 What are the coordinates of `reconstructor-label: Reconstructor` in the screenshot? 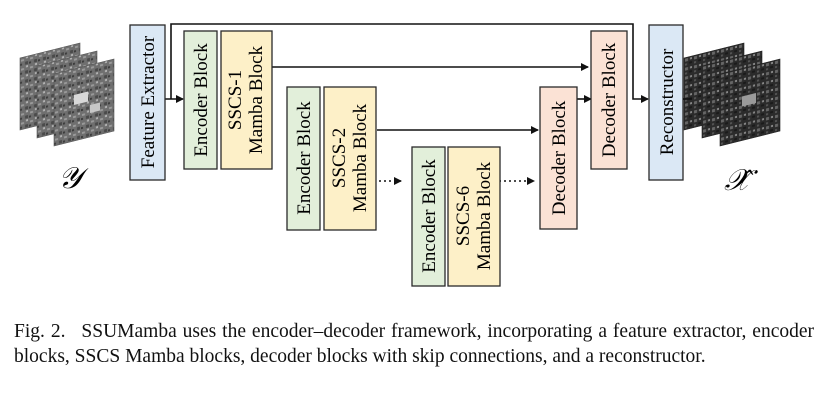 It's located at (667, 101).